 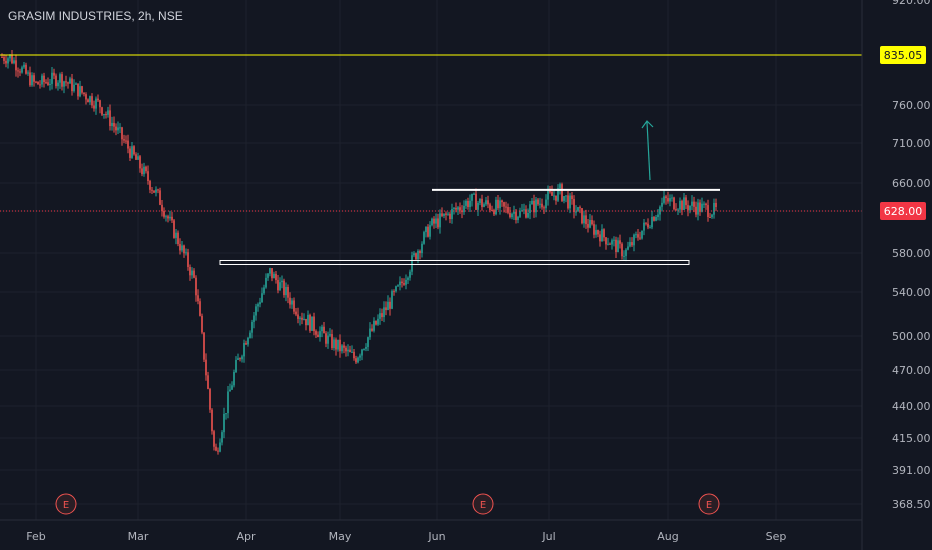 I want to click on price-tick-label: 920.00, so click(x=911, y=3).